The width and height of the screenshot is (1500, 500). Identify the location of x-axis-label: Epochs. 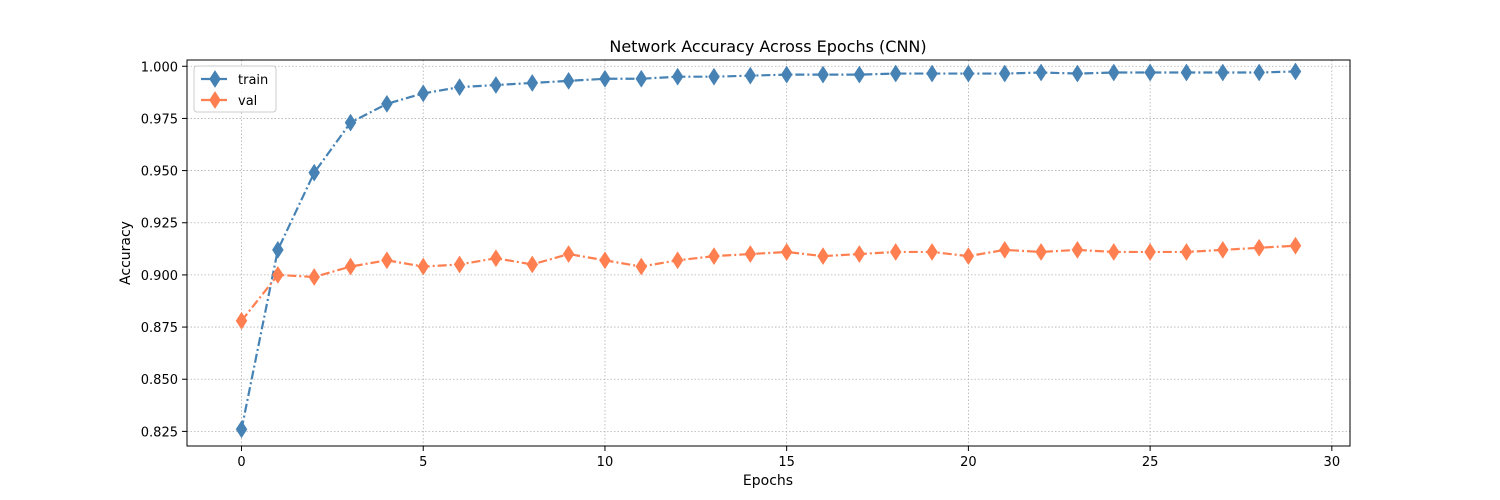
(768, 481).